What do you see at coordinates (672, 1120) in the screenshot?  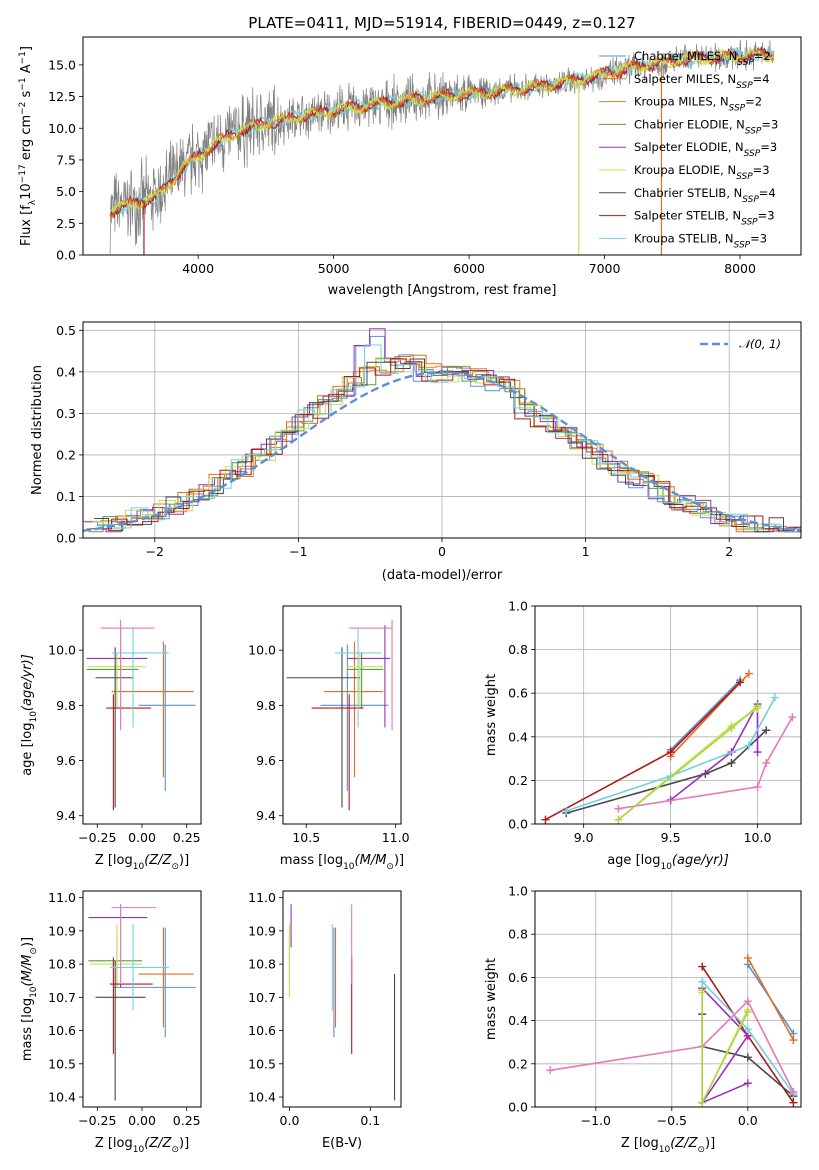 I see `x-tick-label: −0.5` at bounding box center [672, 1120].